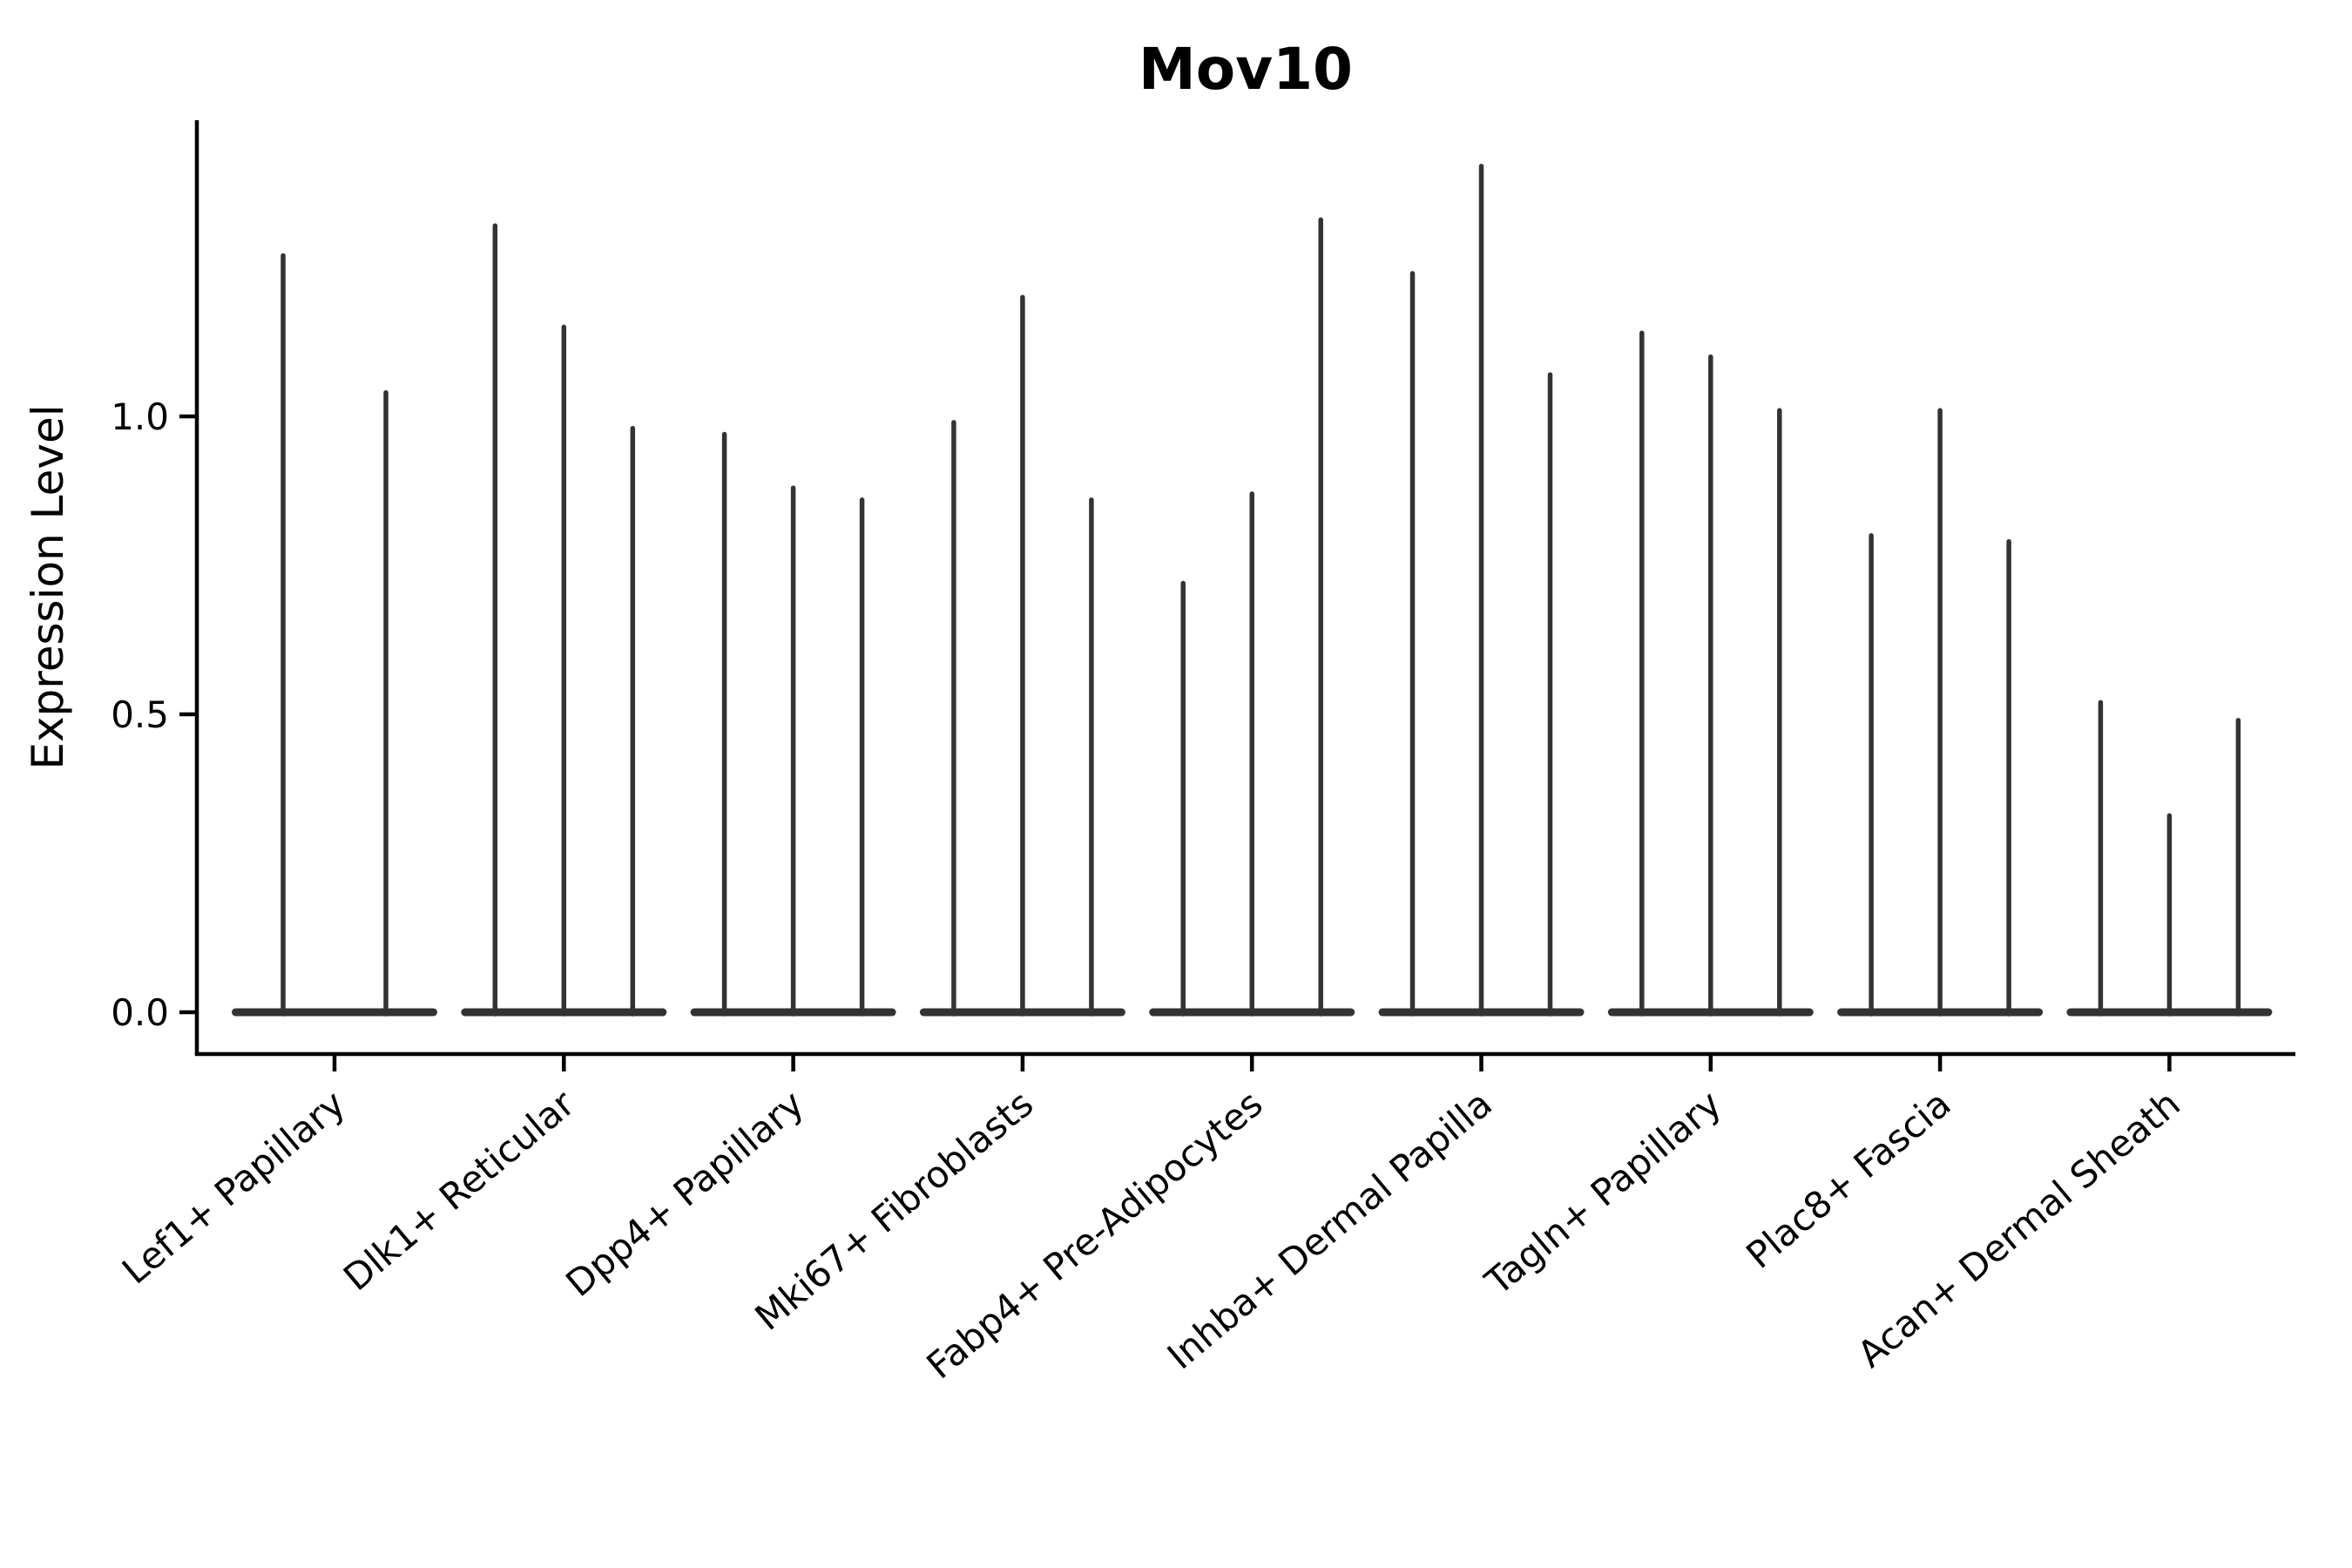 Image resolution: width=2352 pixels, height=1568 pixels. Describe the element at coordinates (1603, 1193) in the screenshot. I see `x-tick-label: Tagln+ Papillary` at that location.